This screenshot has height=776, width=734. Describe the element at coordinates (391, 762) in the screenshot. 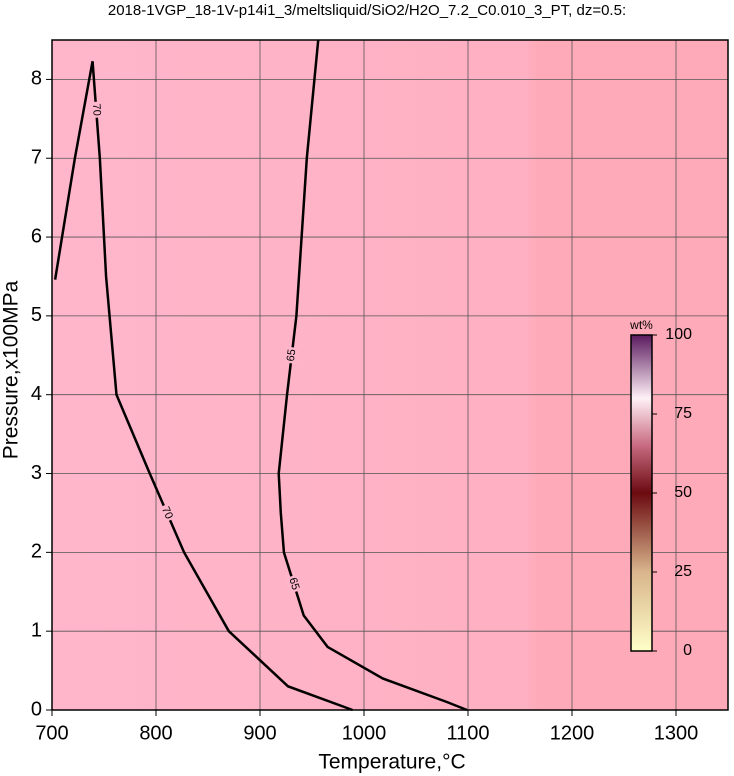

I see `x-axis-label: Temperature,°C` at that location.